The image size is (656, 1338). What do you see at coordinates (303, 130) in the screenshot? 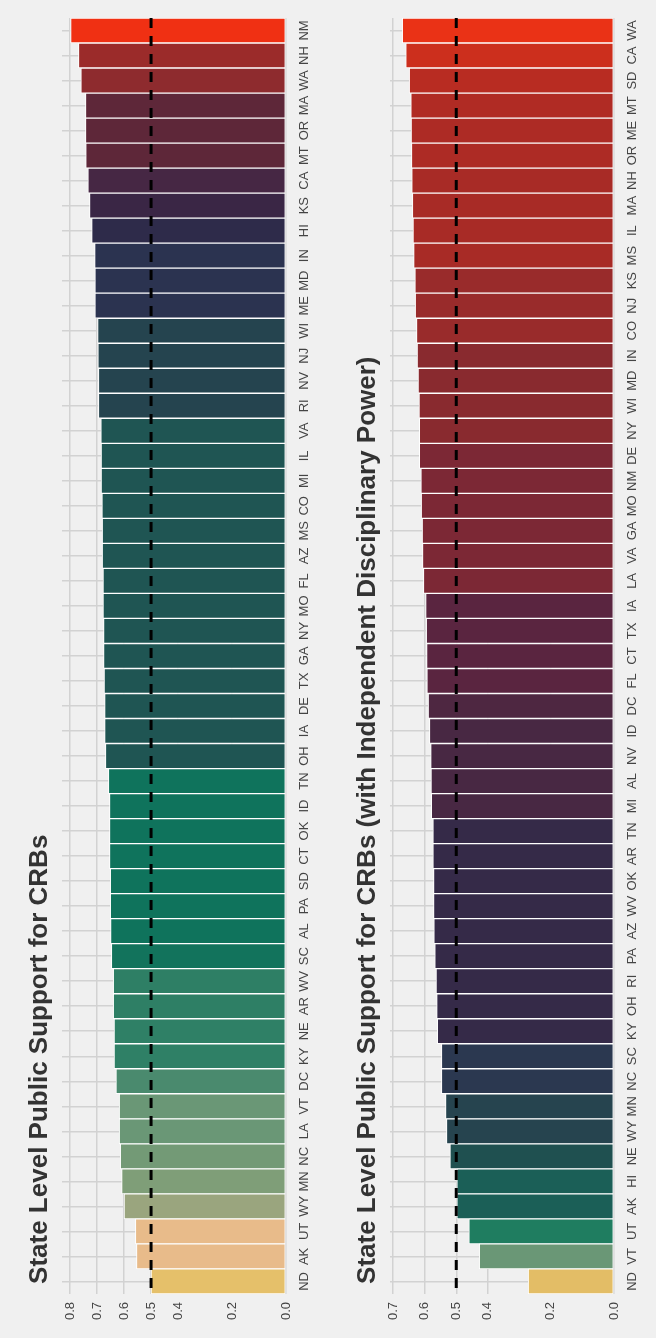
I see `y-tick-label: OR` at bounding box center [303, 130].